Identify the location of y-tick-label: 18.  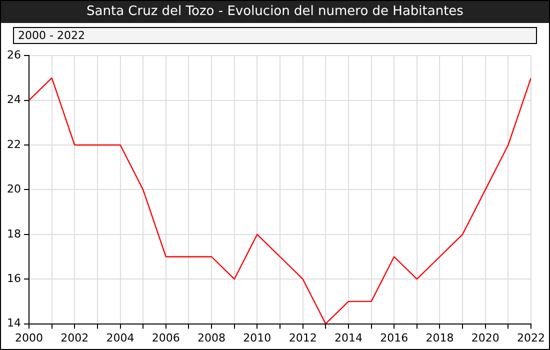
(13, 233).